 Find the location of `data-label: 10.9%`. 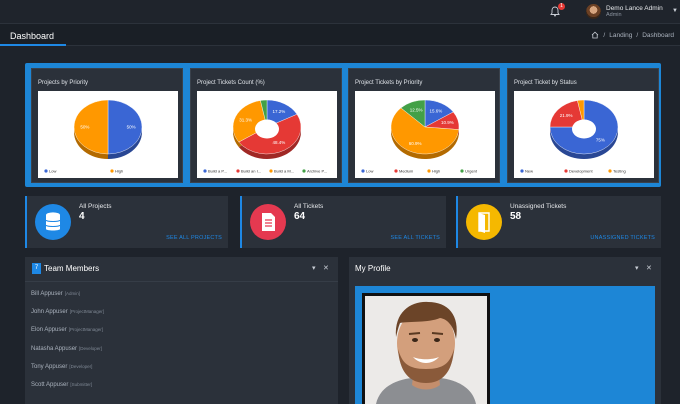

data-label: 10.9% is located at coordinates (447, 122).